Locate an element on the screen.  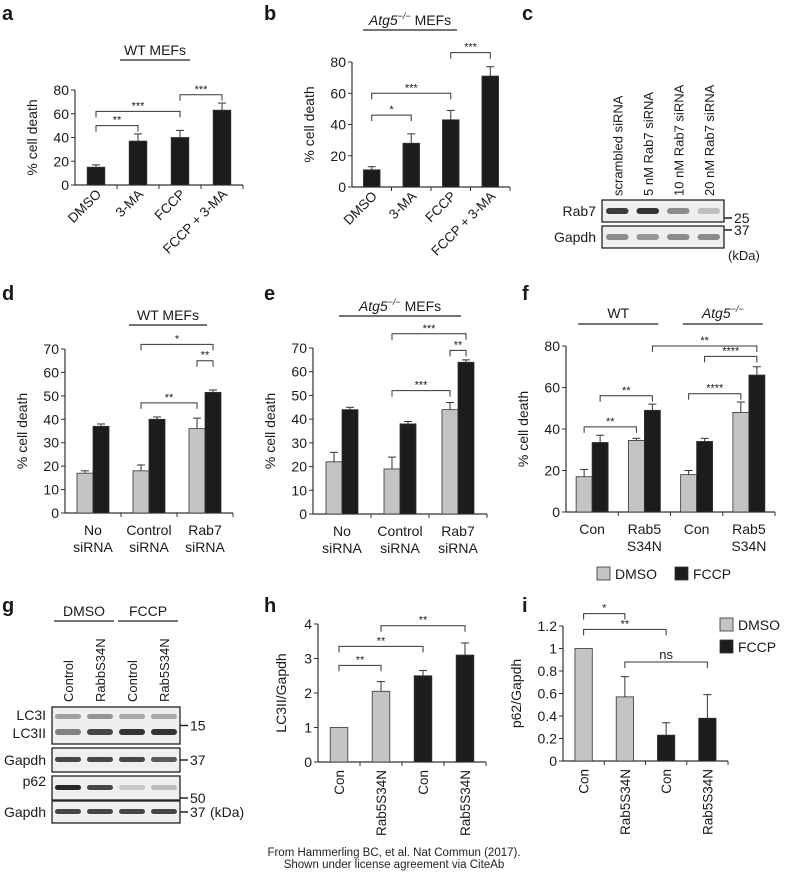
x-tick-label-line: Rab5 is located at coordinates (645, 529).